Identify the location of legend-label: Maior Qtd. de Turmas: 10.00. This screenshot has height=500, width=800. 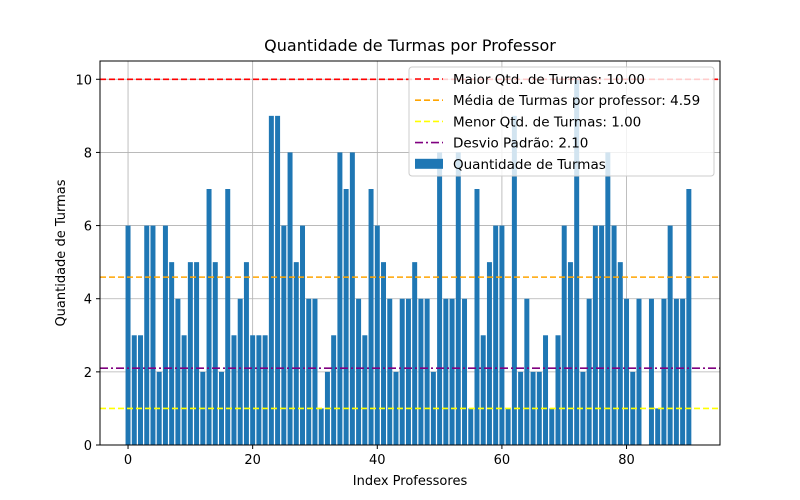
(549, 80).